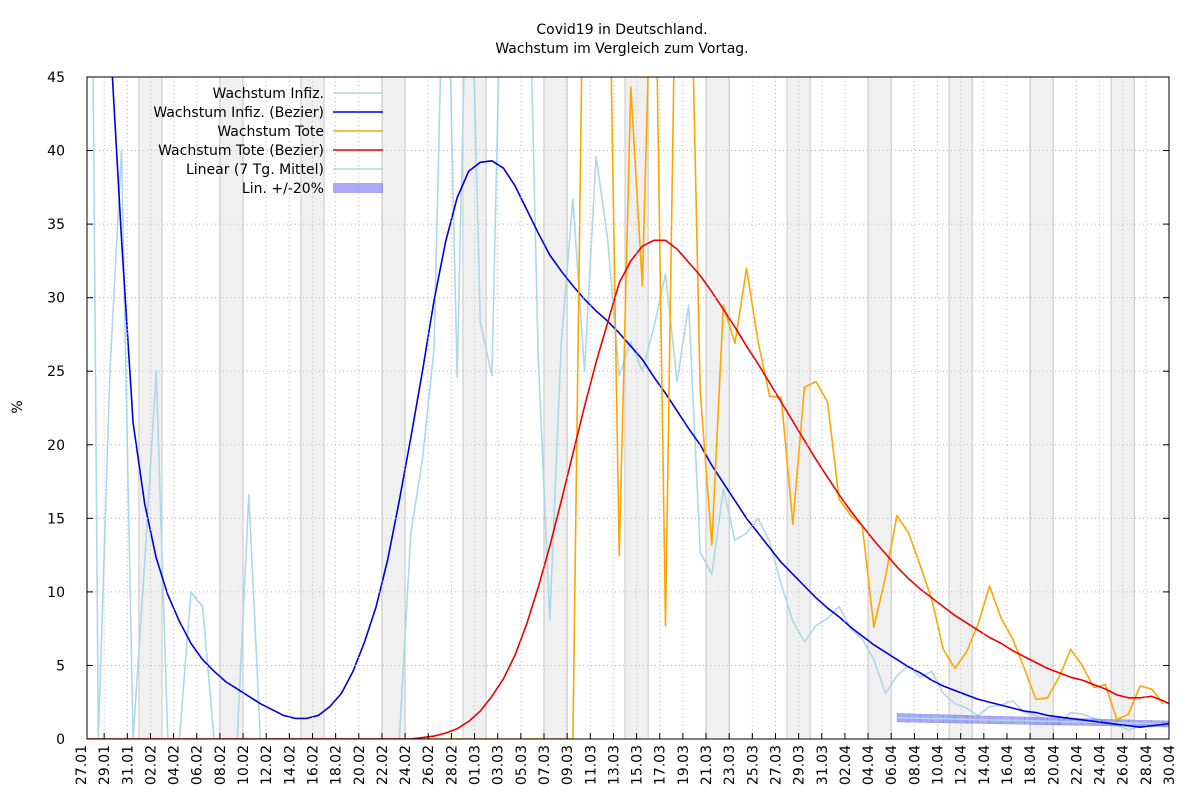  I want to click on x-tick-label: 31.01, so click(128, 765).